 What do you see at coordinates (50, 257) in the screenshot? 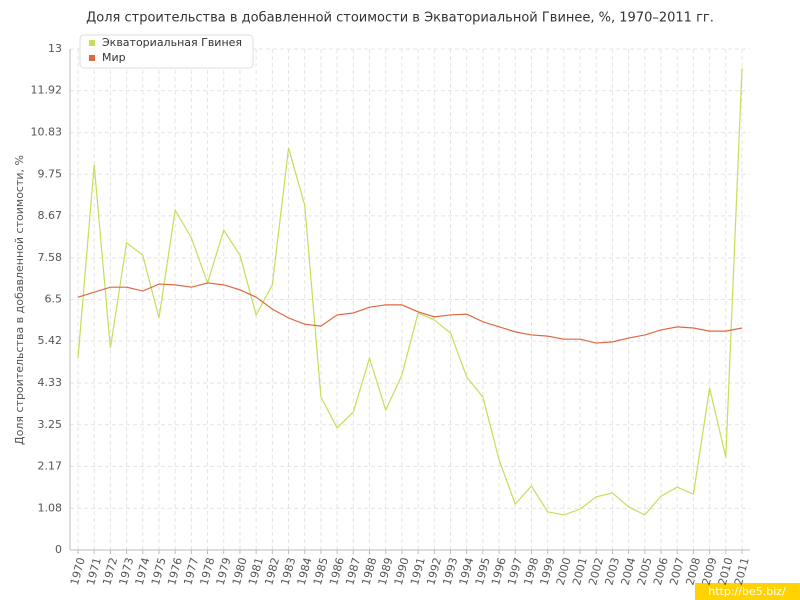
I see `y-tick-label: 7.58` at bounding box center [50, 257].